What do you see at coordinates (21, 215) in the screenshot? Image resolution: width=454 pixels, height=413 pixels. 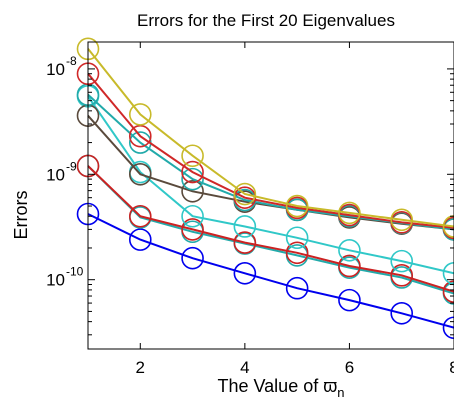 I see `y-axis-label: Errors` at bounding box center [21, 215].